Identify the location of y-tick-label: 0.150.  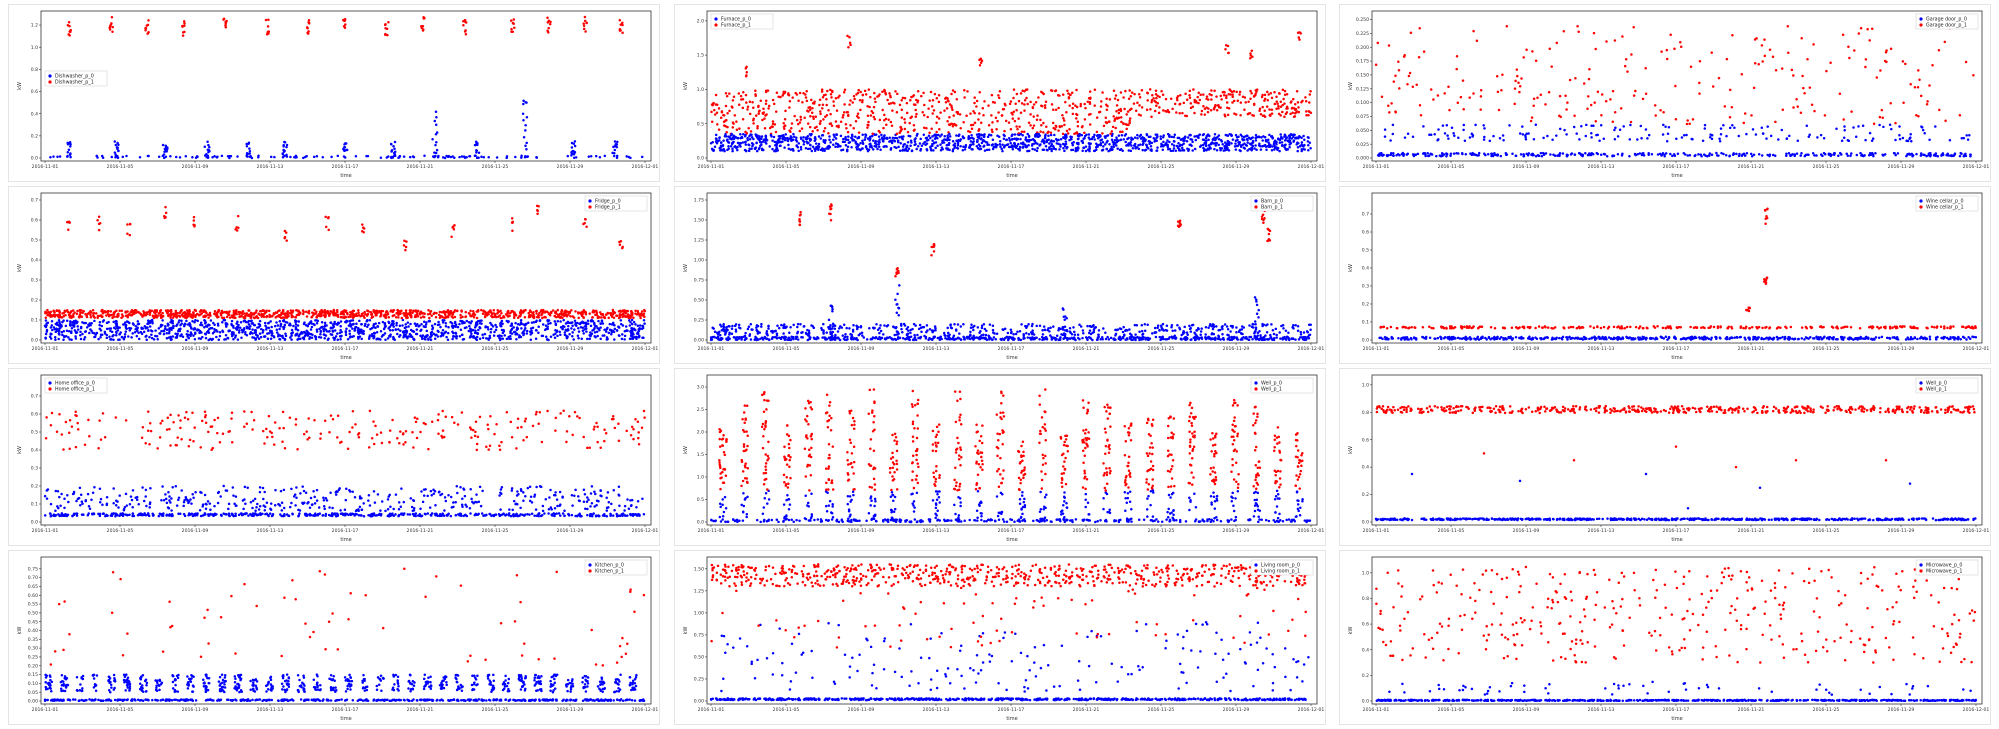
(1362, 76).